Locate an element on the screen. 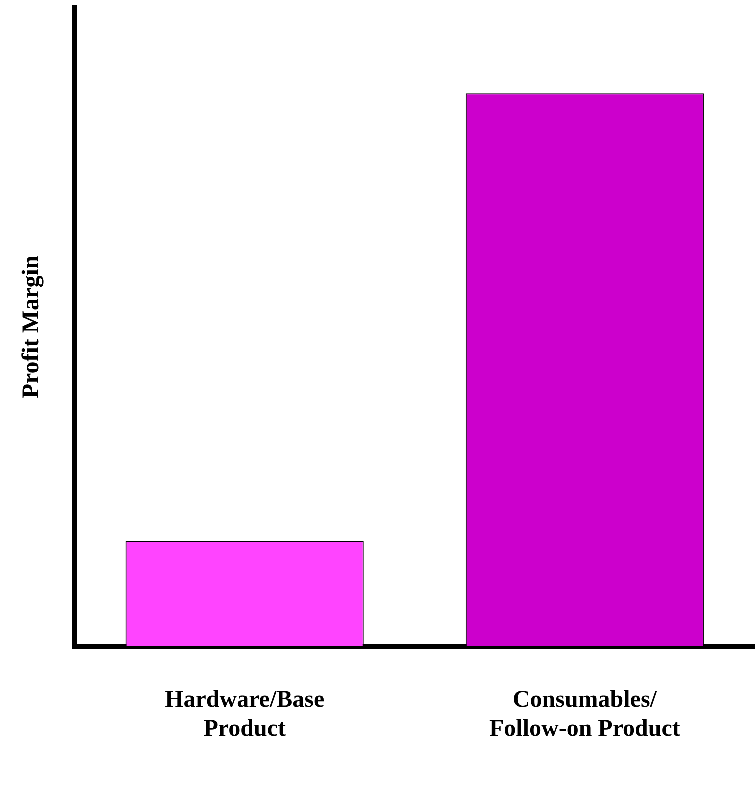 The height and width of the screenshot is (794, 755). x-tick-label: Consumables/ Follow-on Product is located at coordinates (585, 714).